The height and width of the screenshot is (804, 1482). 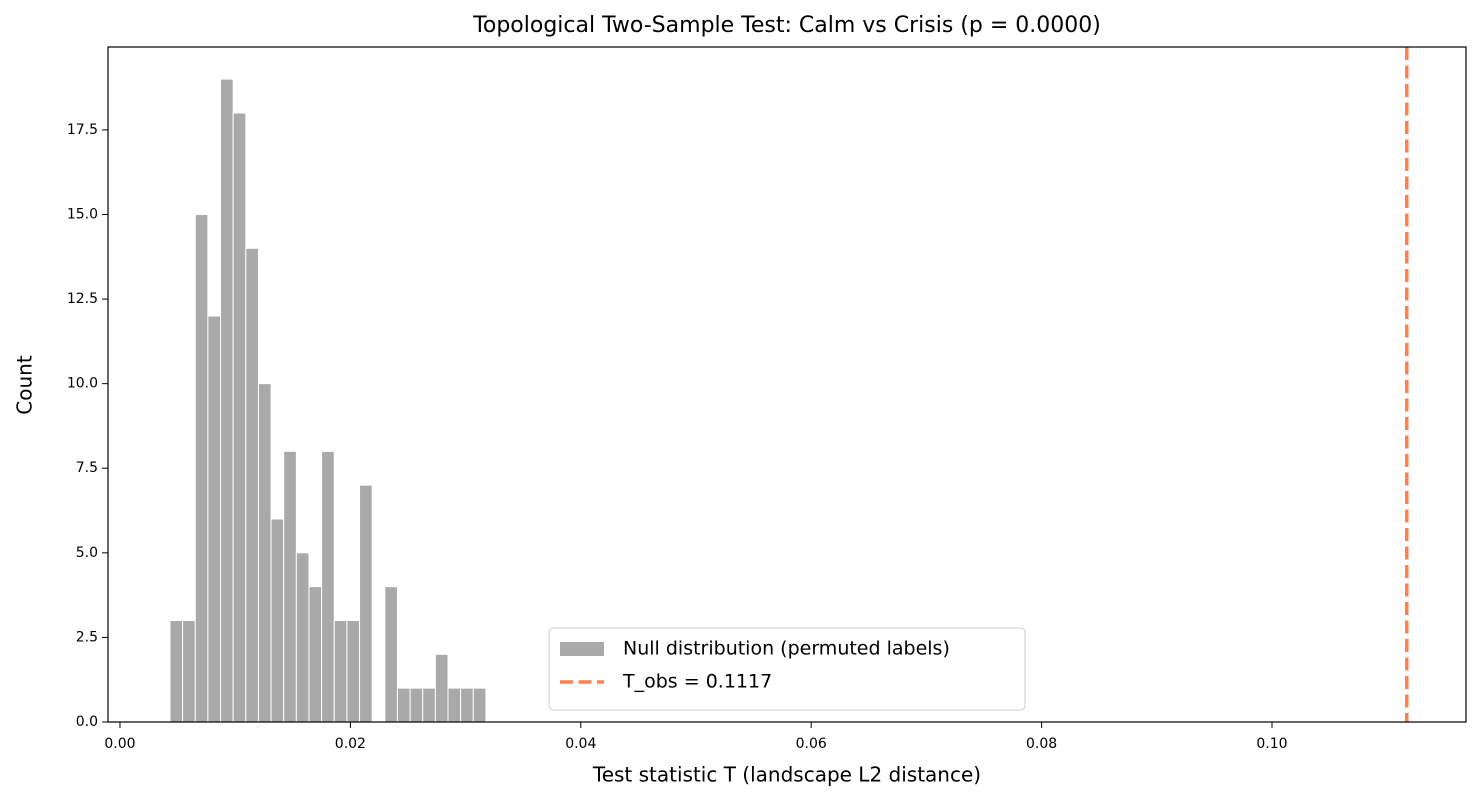 I want to click on x-axis-label: Test statistic T (landscape L2 distance), so click(x=786, y=775).